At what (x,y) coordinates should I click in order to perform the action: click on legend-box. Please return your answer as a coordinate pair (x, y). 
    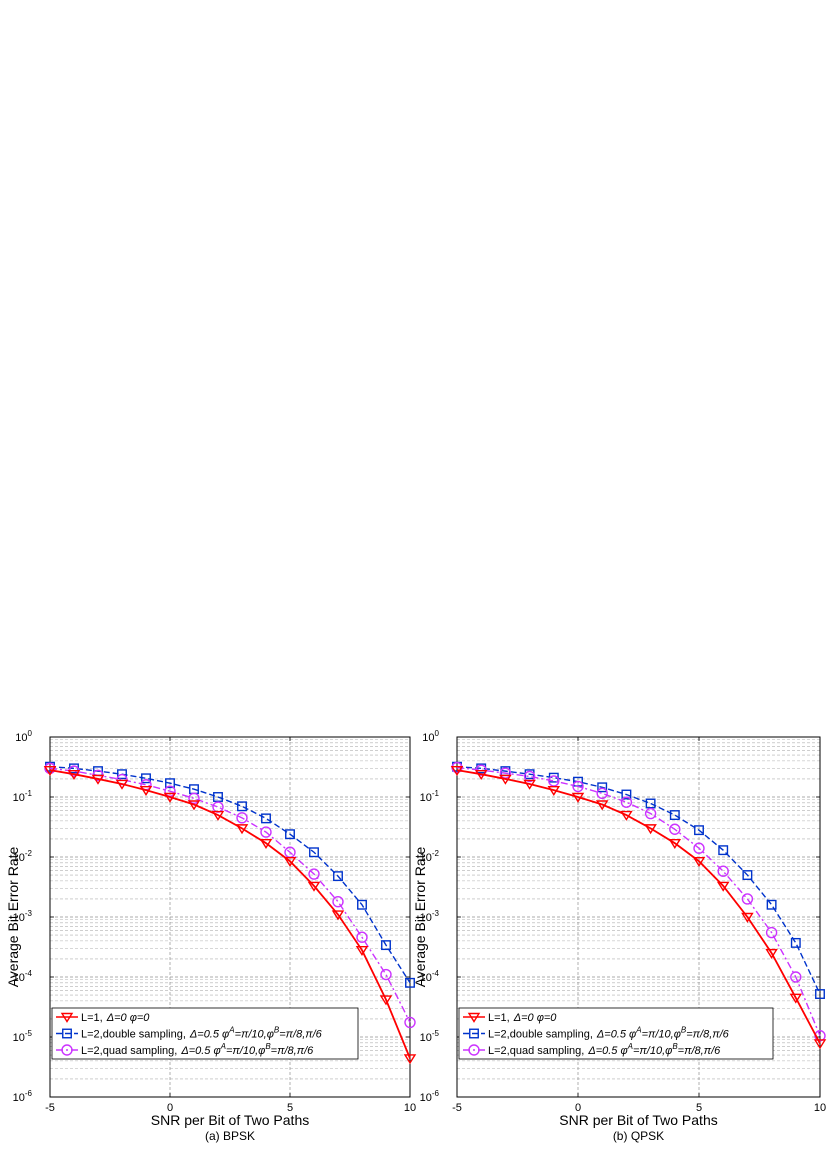
    Looking at the image, I should click on (616, 1033).